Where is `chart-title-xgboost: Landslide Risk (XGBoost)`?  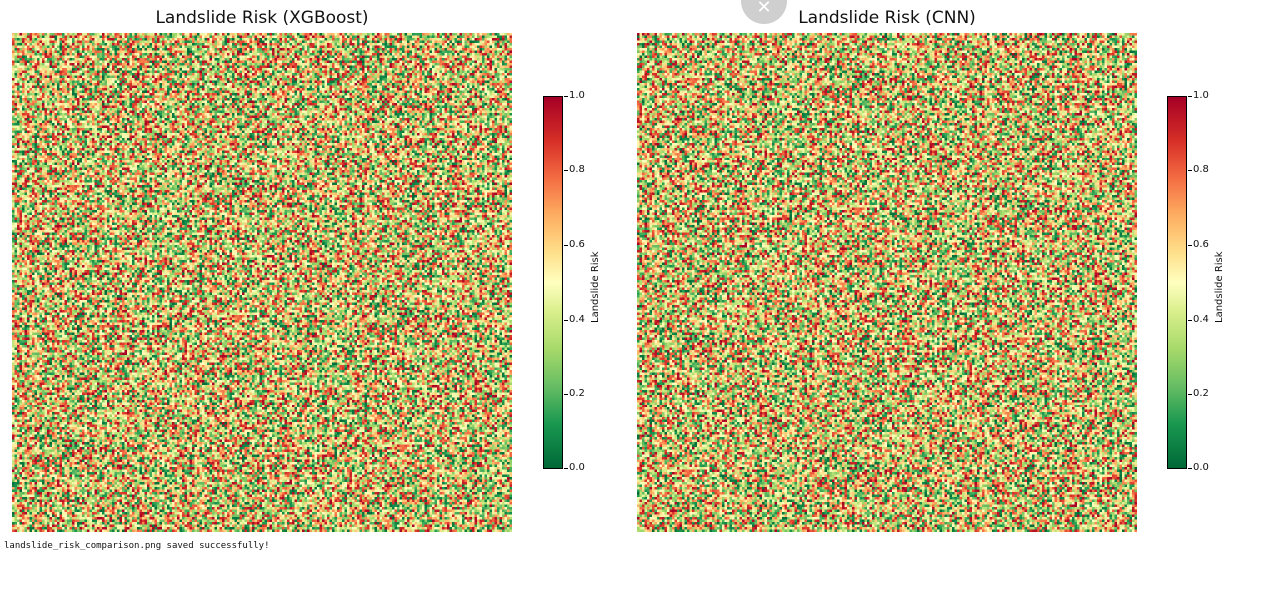 chart-title-xgboost: Landslide Risk (XGBoost) is located at coordinates (262, 18).